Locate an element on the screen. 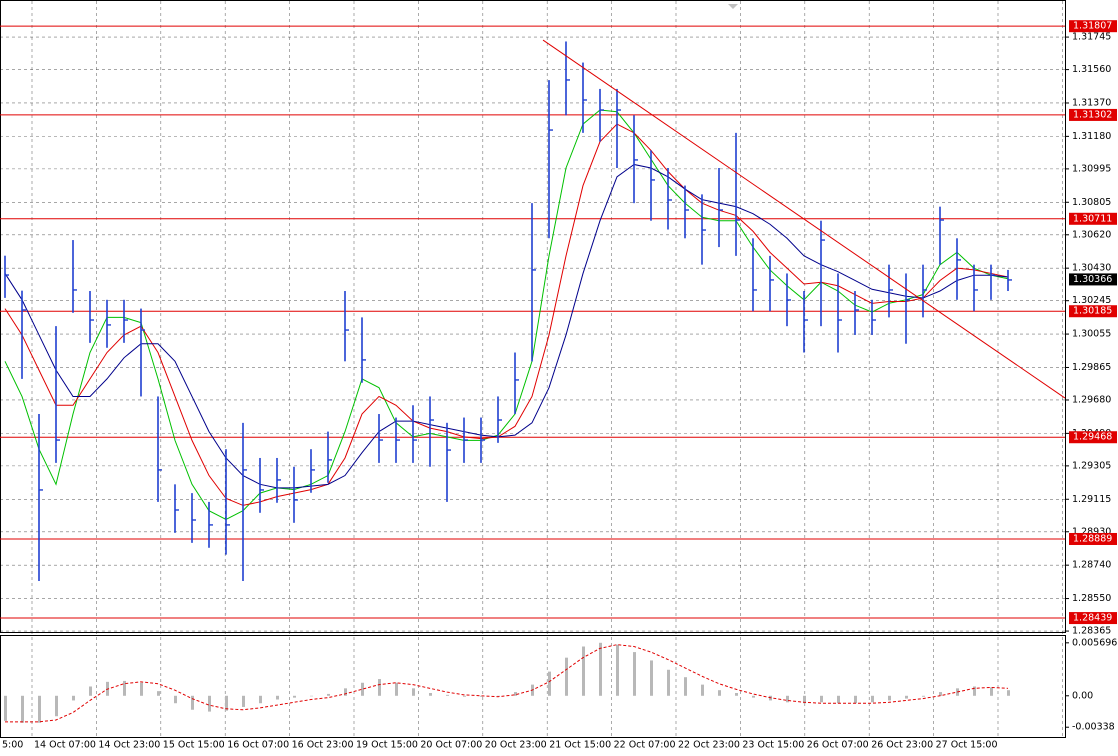 The width and height of the screenshot is (1118, 756). last-price-tag is located at coordinates (1093, 279).